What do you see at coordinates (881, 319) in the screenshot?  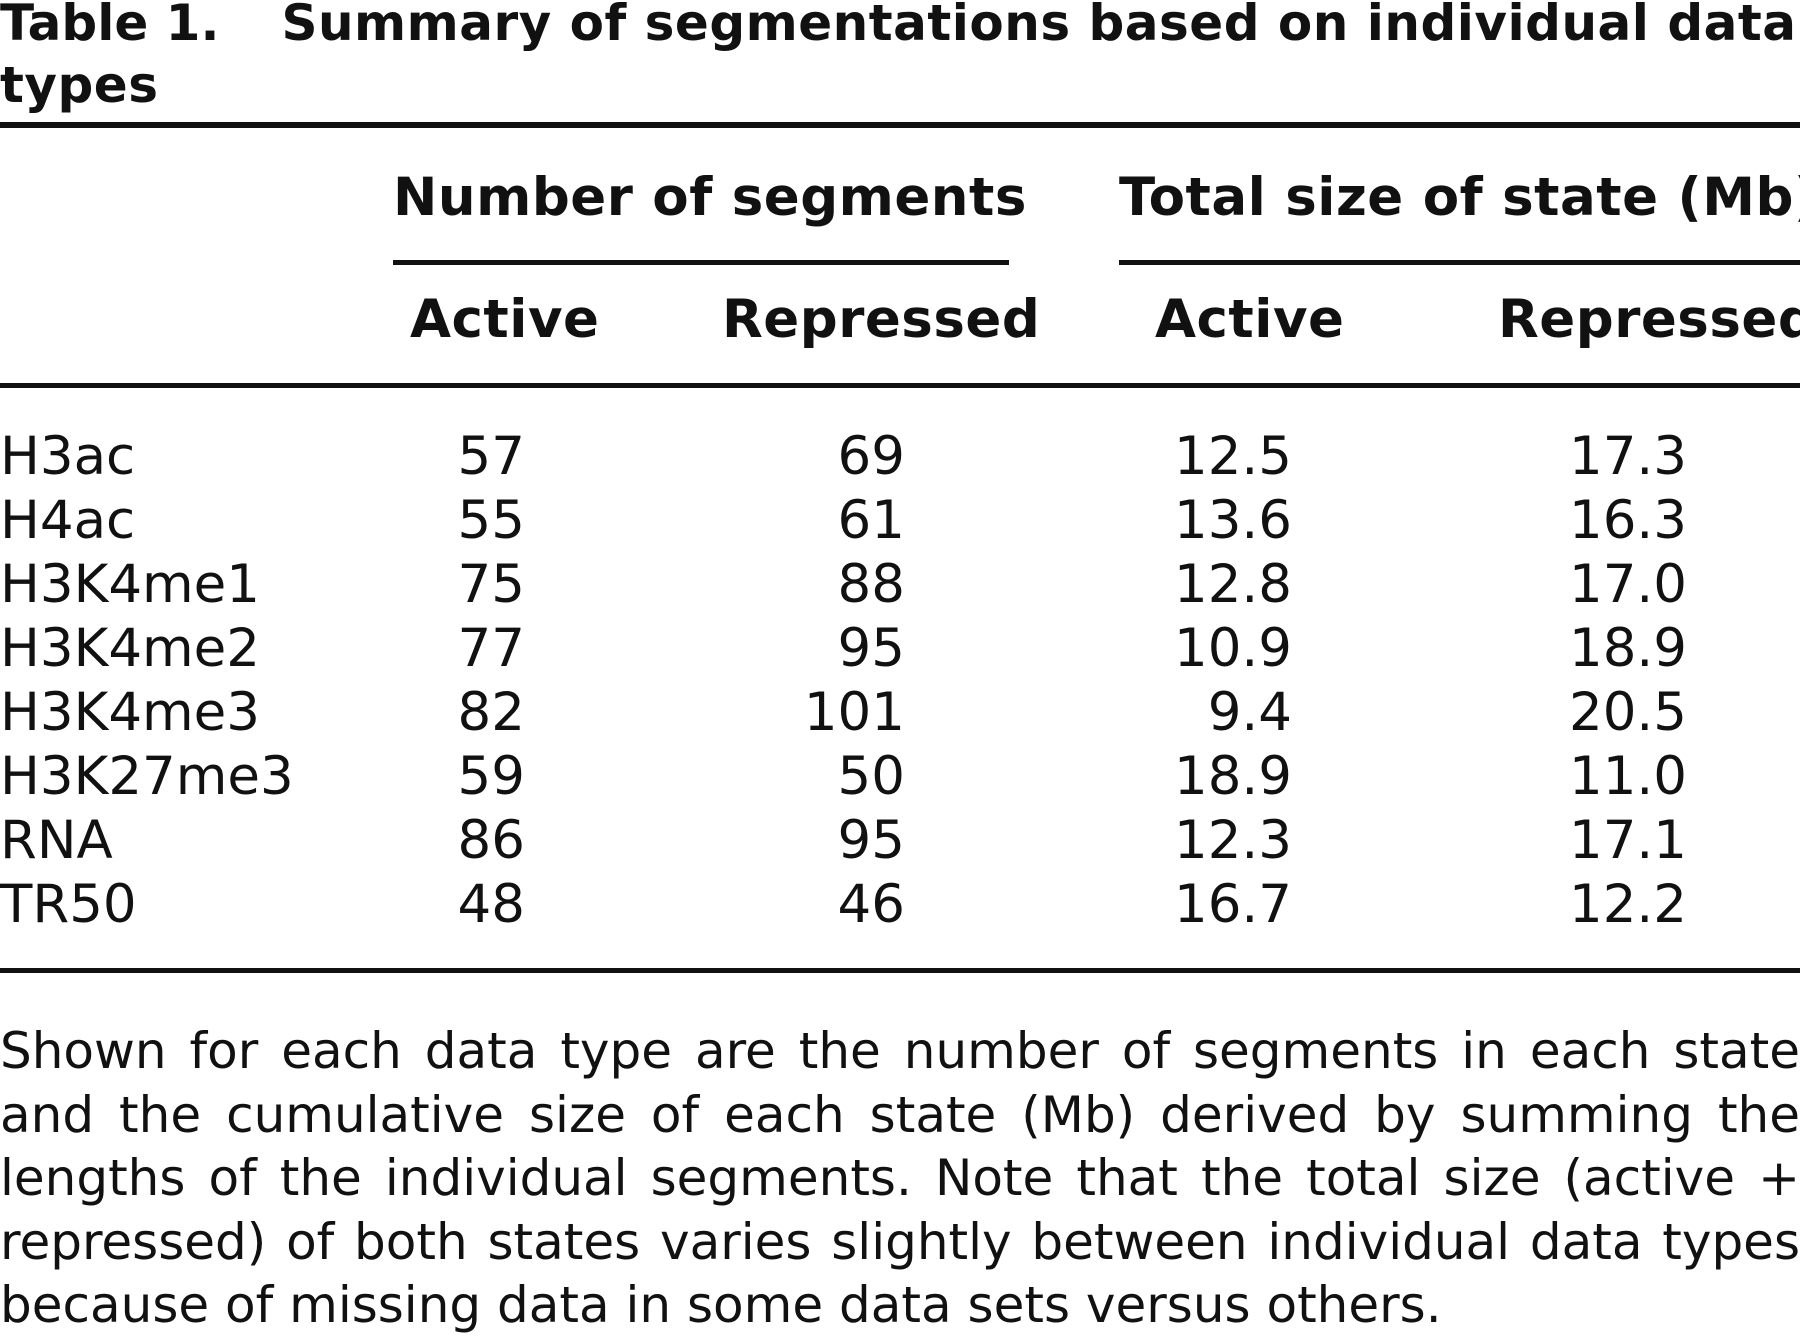 I see `column-header-segments-repressed: Repressed` at bounding box center [881, 319].